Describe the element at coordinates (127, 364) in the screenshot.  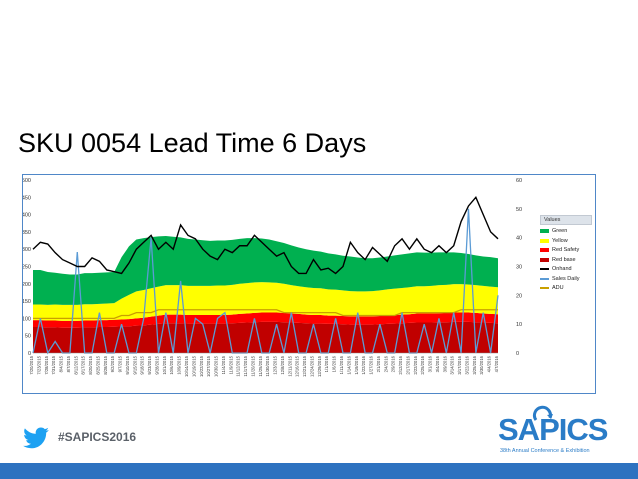
I see `x-tick-label: 9/10/2015` at that location.